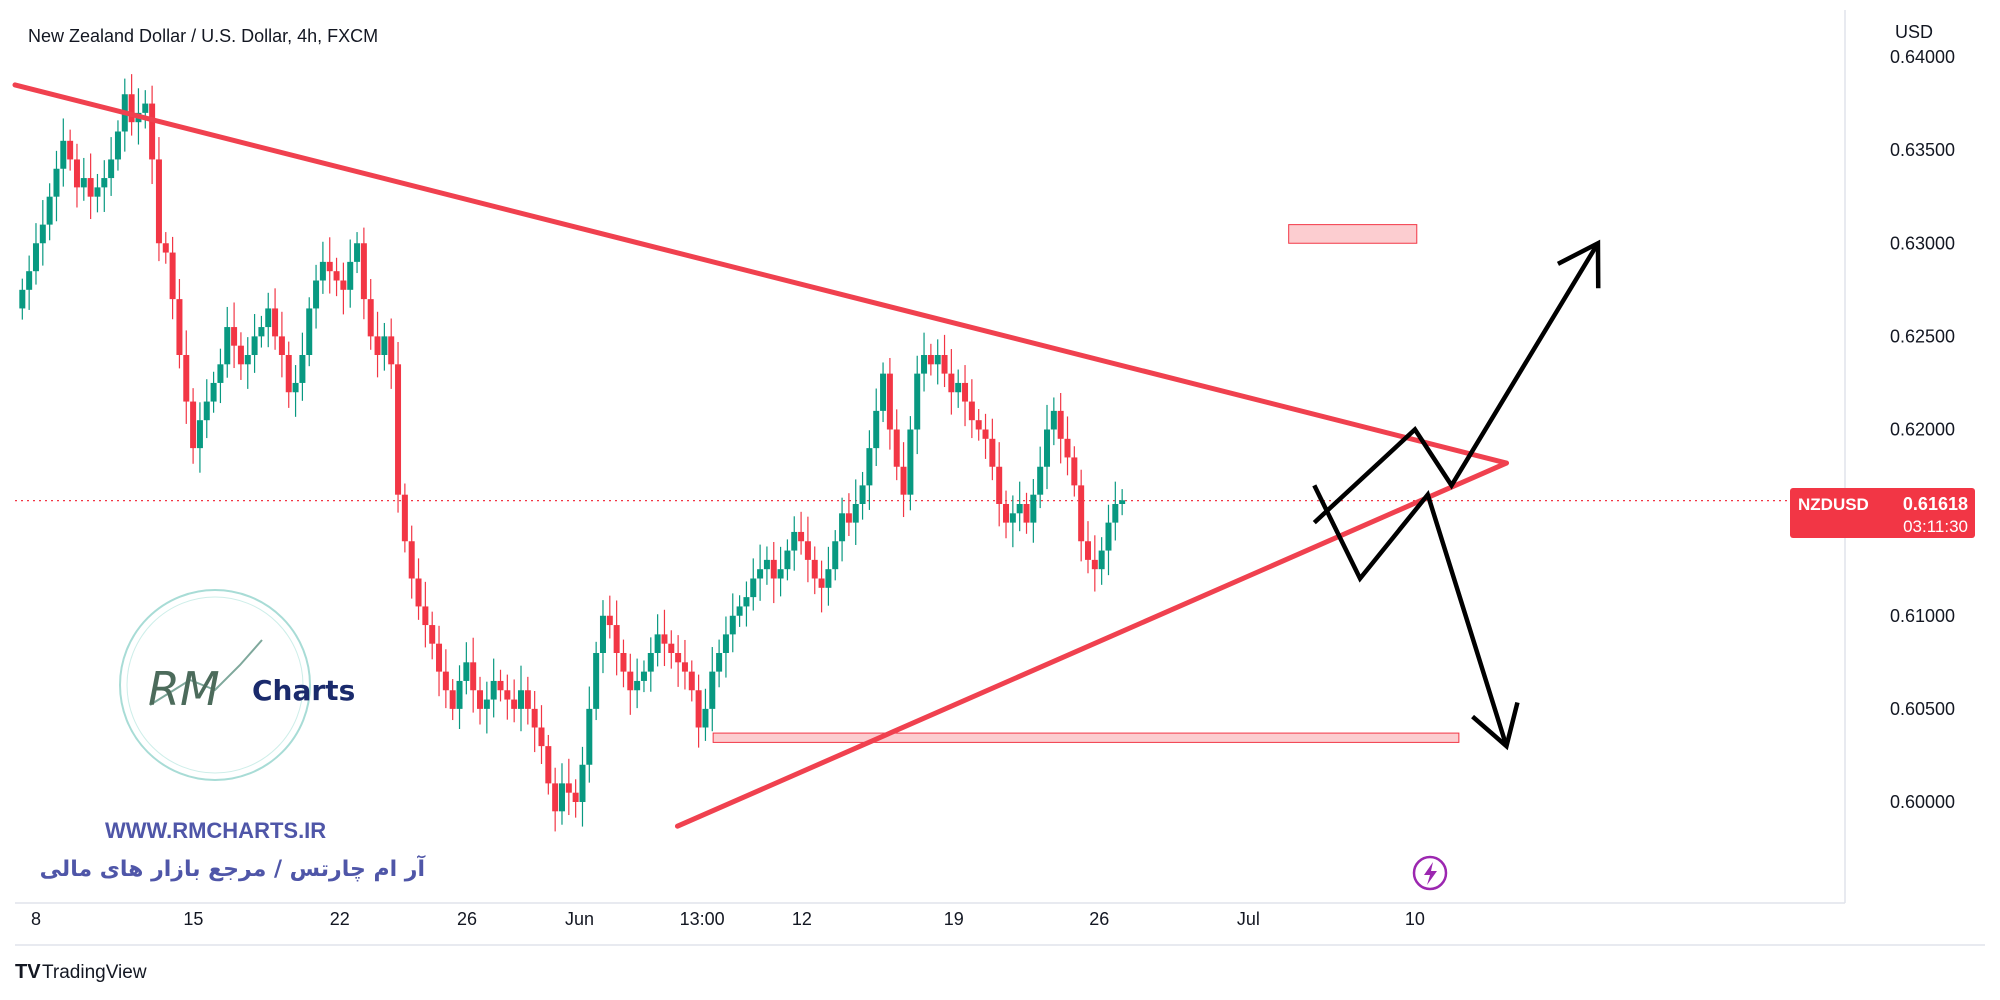  Describe the element at coordinates (1578, 264) in the screenshot. I see `bullish-scenario-arrow-arrowhead` at that location.